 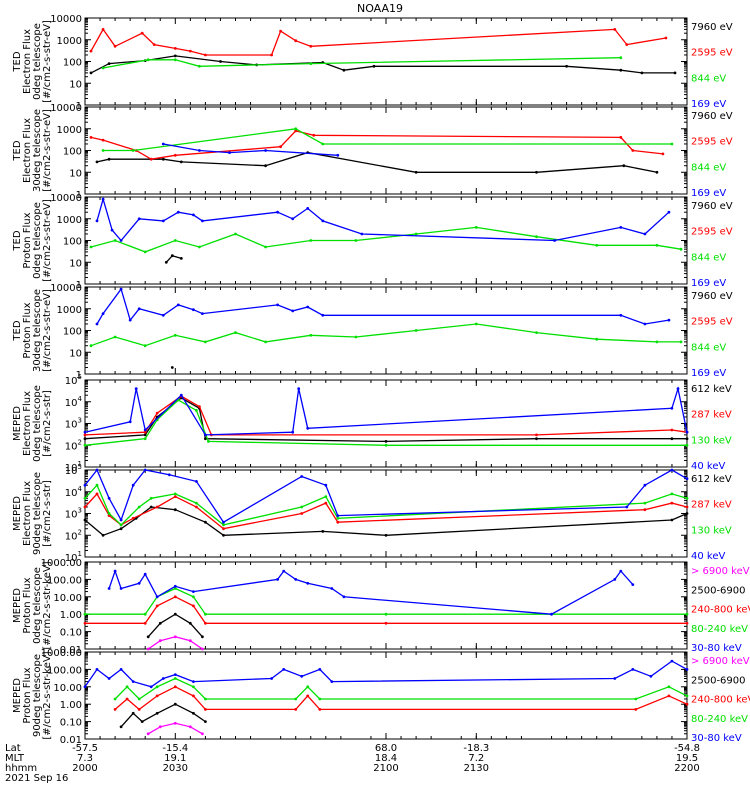 I want to click on y-tick-label: 0.01, so click(x=71, y=650).